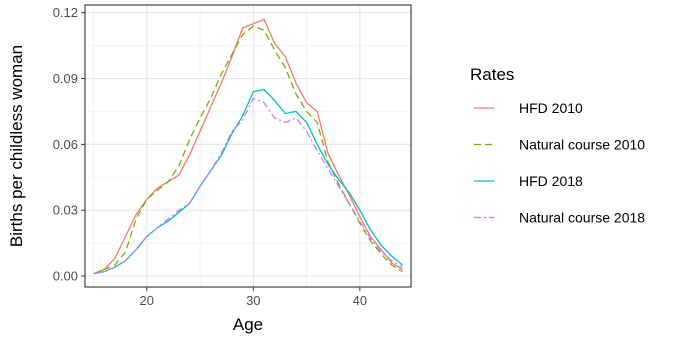 Image resolution: width=686 pixels, height=344 pixels. What do you see at coordinates (582, 218) in the screenshot?
I see `legend-label-4: Natural course 2018` at bounding box center [582, 218].